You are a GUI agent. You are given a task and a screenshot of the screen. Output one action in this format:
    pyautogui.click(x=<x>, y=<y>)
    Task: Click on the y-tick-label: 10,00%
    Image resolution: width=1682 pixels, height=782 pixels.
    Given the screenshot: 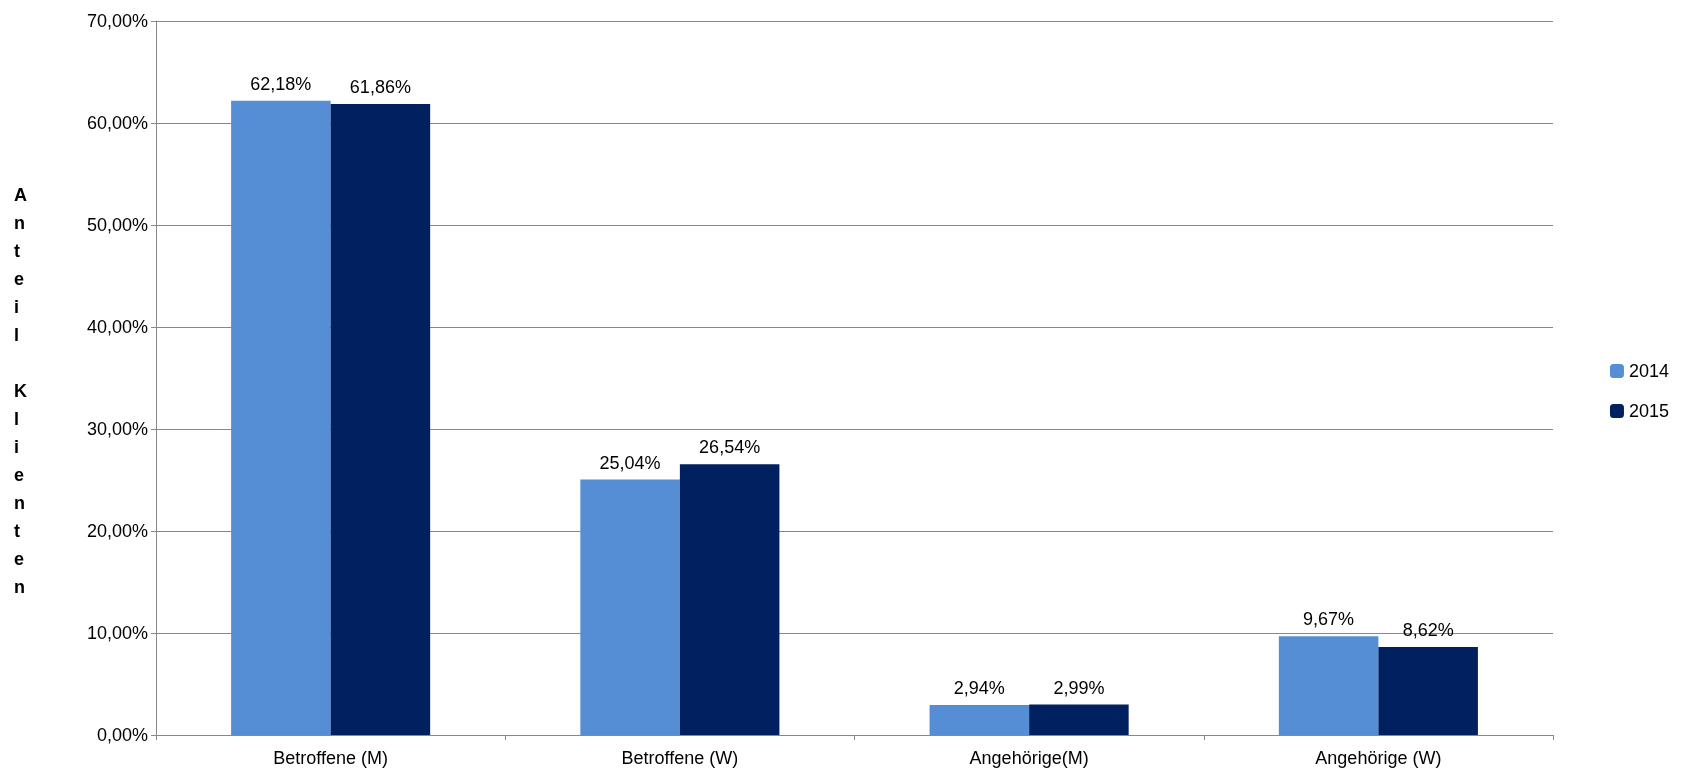 What is the action you would take?
    pyautogui.click(x=117, y=633)
    